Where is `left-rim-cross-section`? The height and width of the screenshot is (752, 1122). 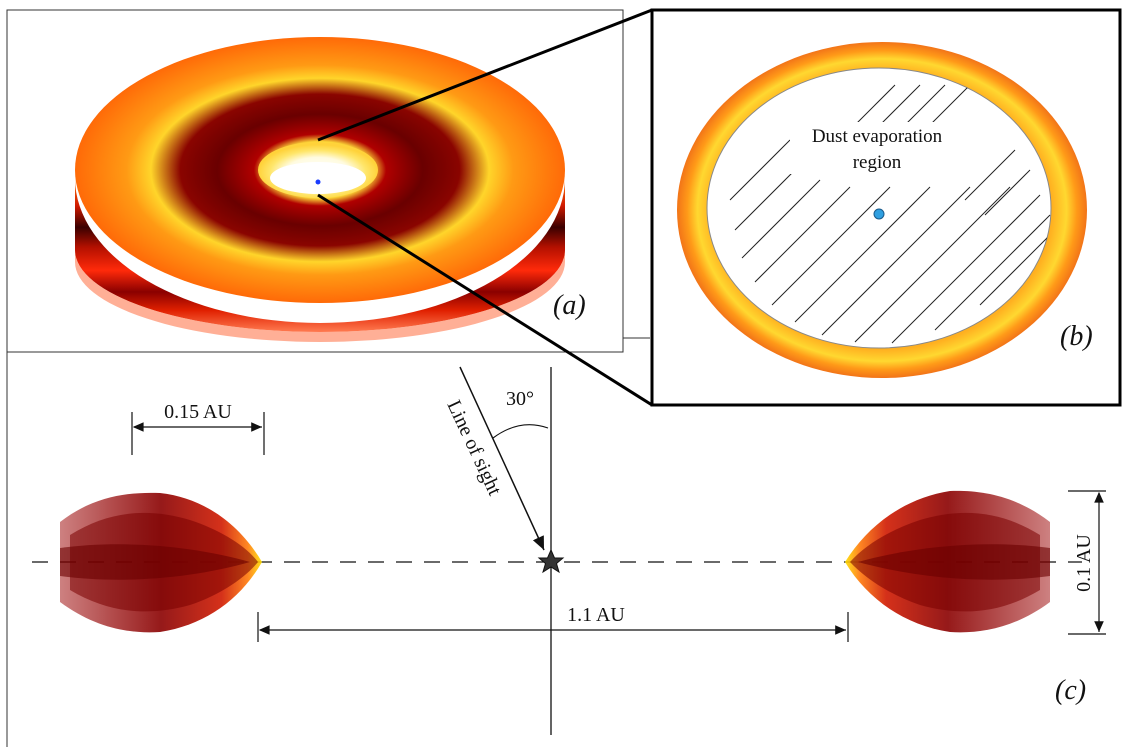 left-rim-cross-section is located at coordinates (161, 562).